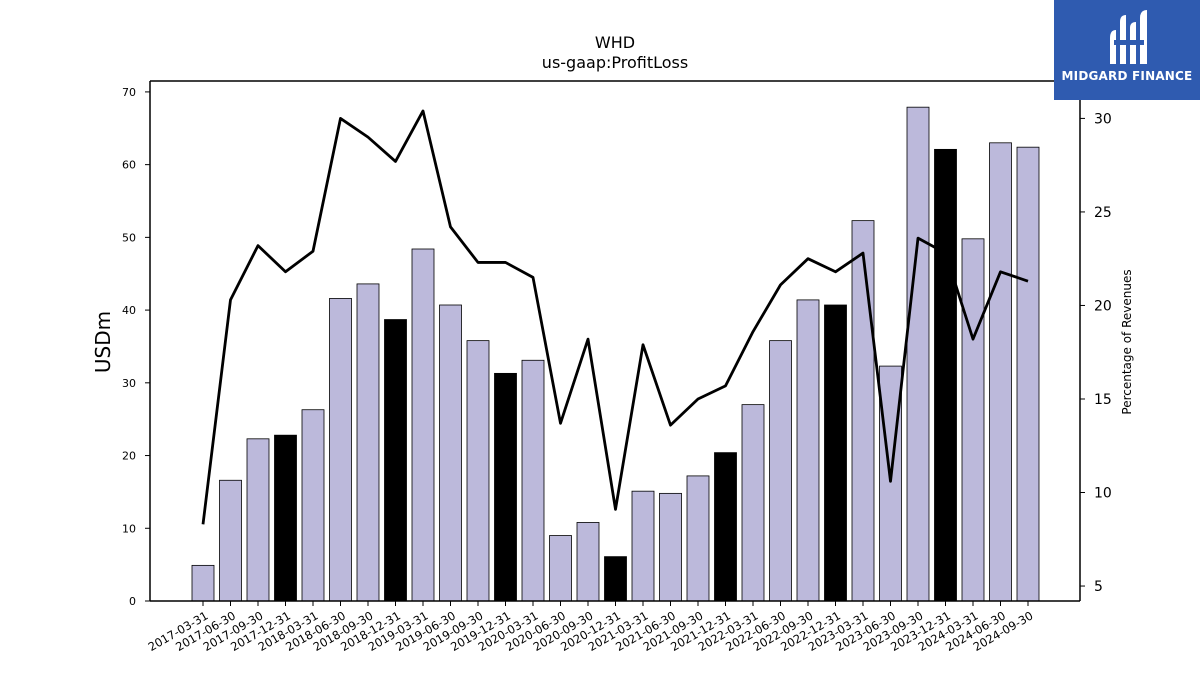 Image resolution: width=1200 pixels, height=675 pixels. I want to click on y-axis-label: USDm, so click(103, 342).